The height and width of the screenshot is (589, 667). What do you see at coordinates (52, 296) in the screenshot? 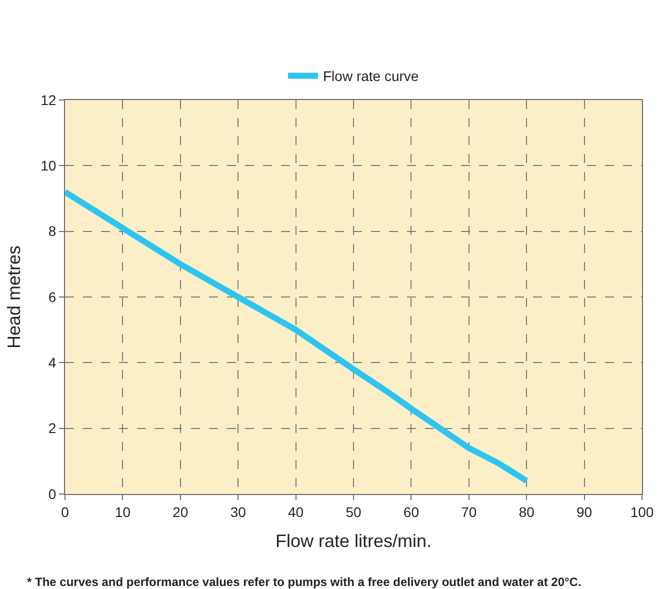
I see `y-tick-label: 6` at bounding box center [52, 296].